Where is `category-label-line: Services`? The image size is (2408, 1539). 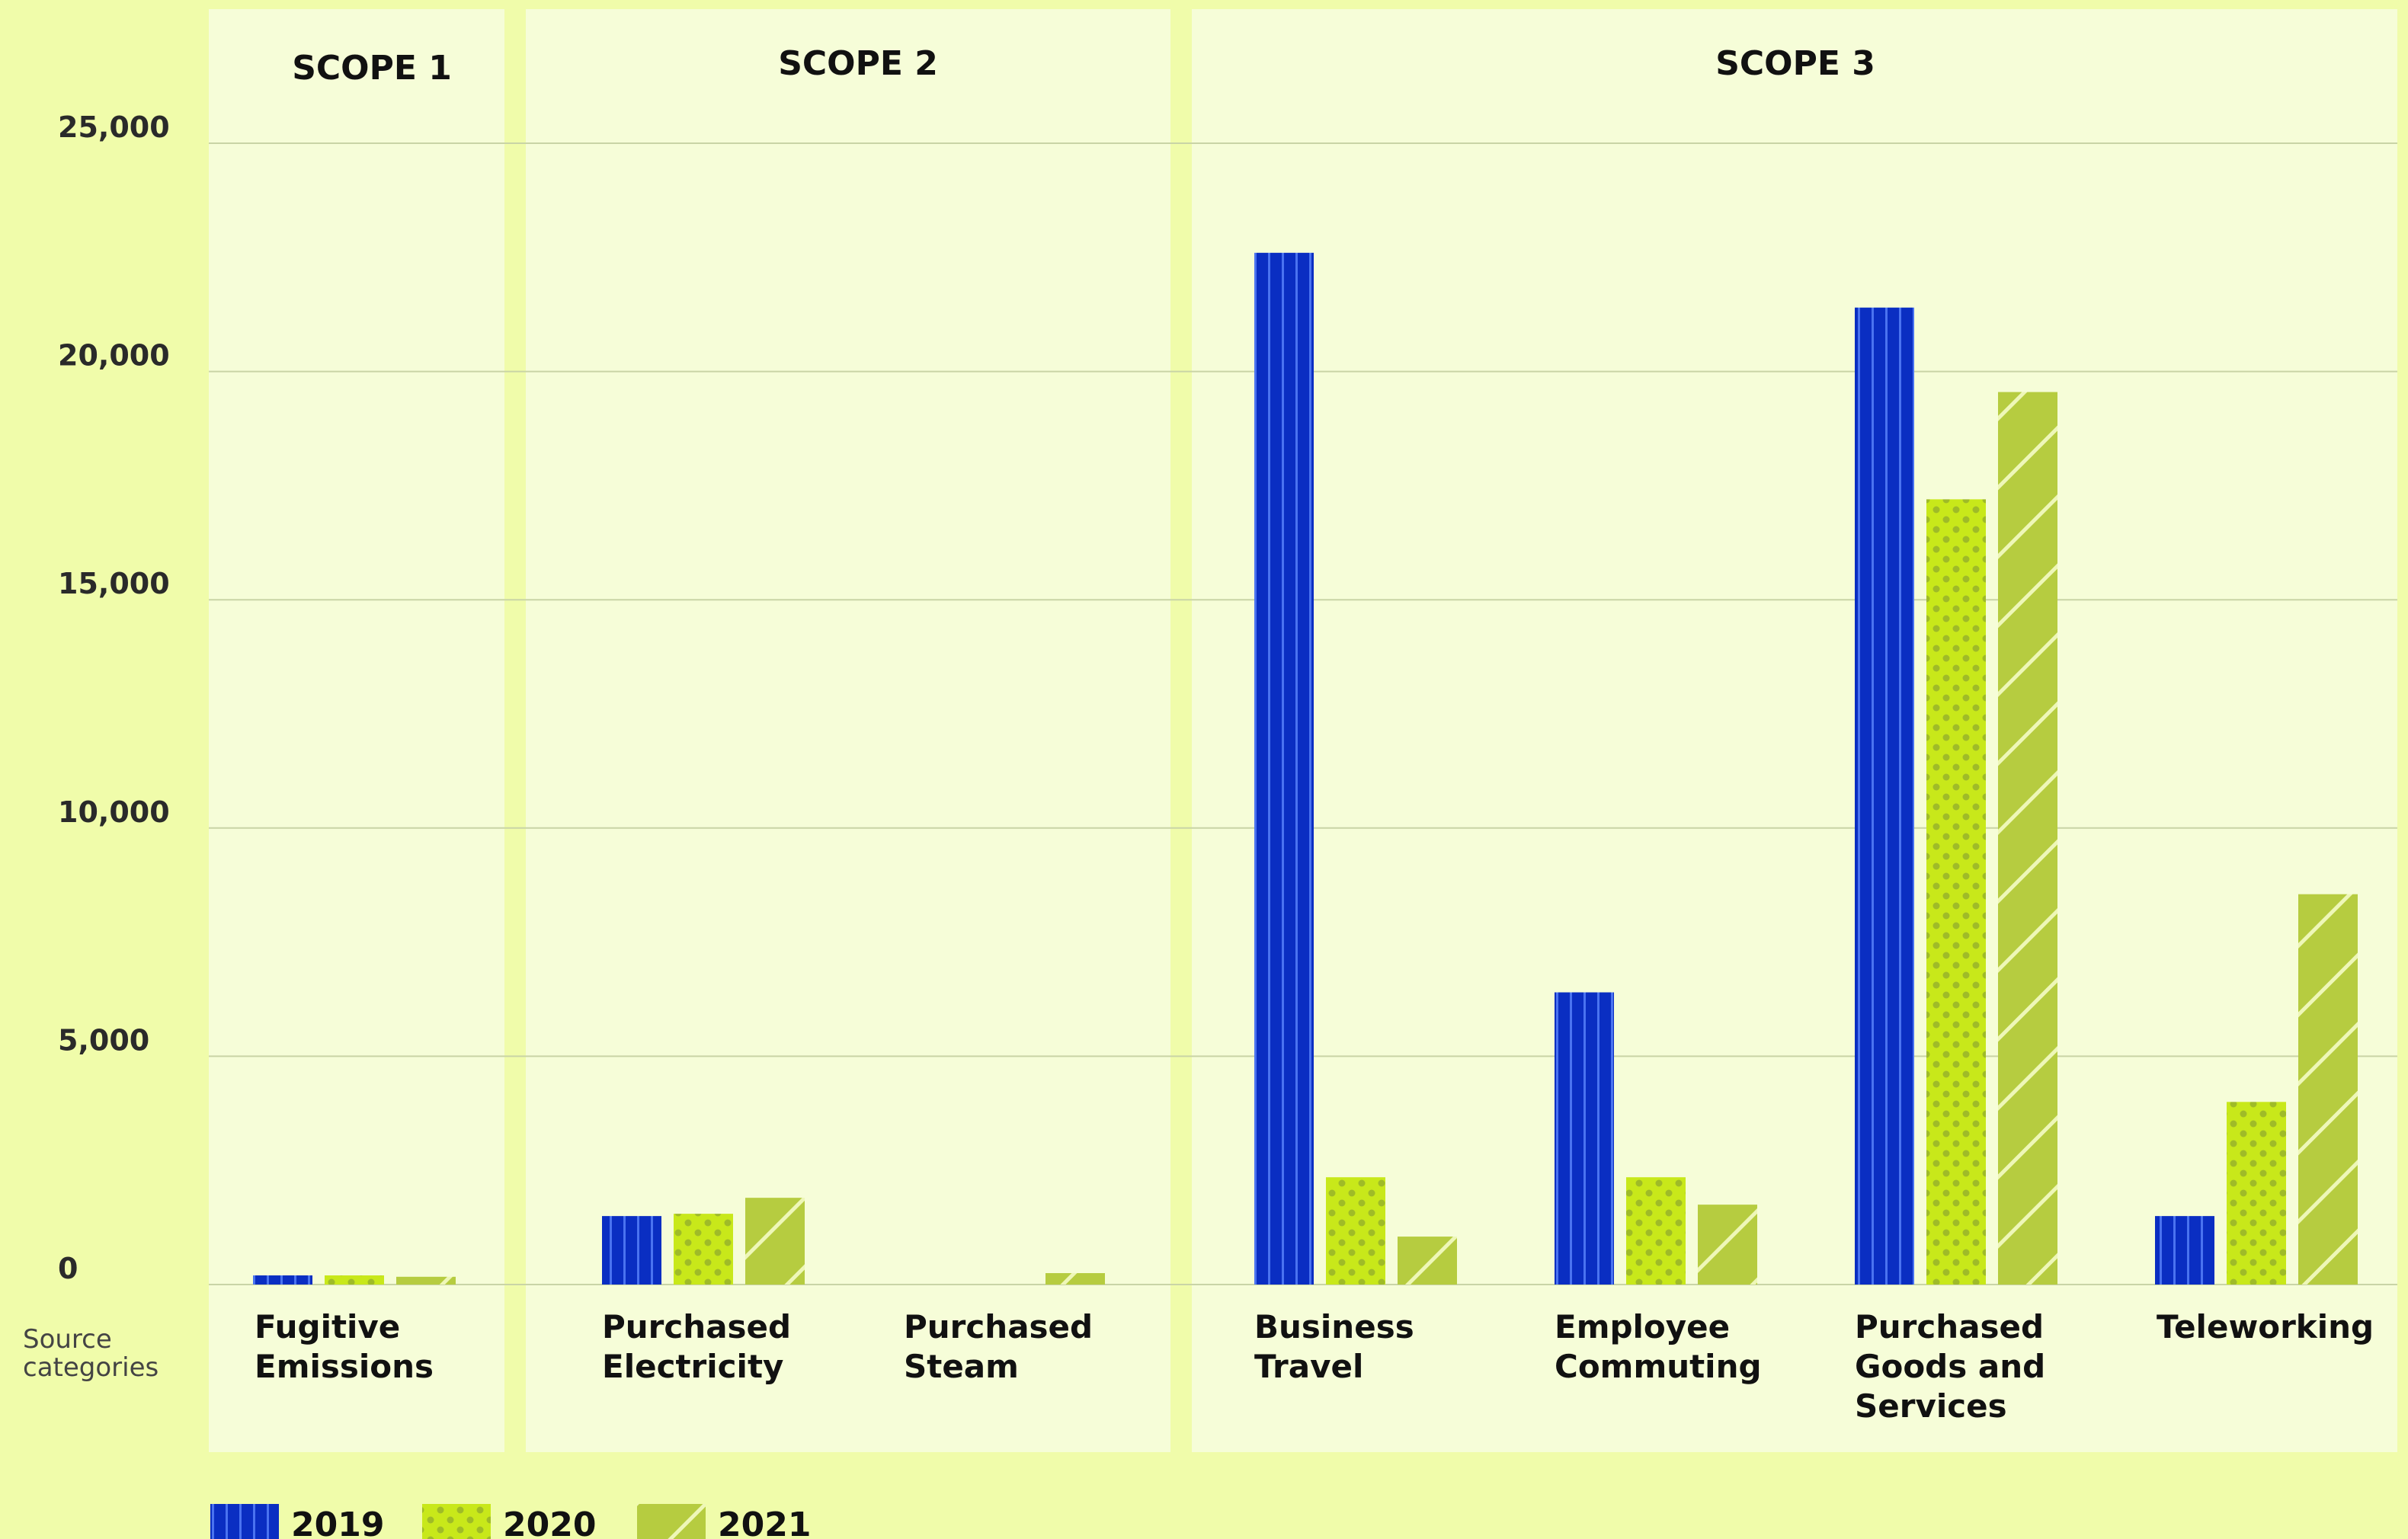
category-label-line: Services is located at coordinates (1931, 1406).